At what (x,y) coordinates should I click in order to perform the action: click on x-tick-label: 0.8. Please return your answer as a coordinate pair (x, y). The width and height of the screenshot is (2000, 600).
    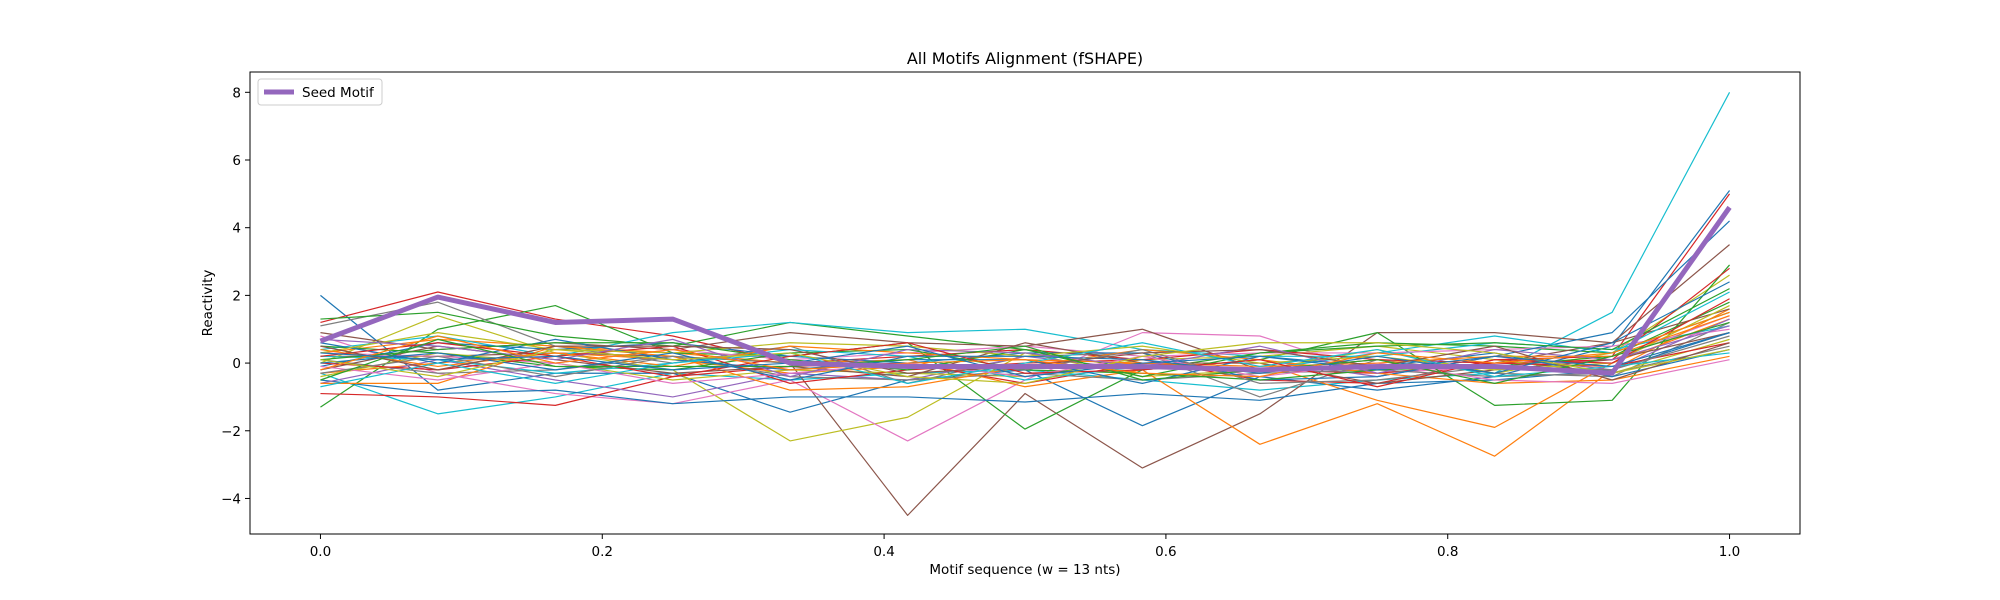
    Looking at the image, I should click on (1447, 552).